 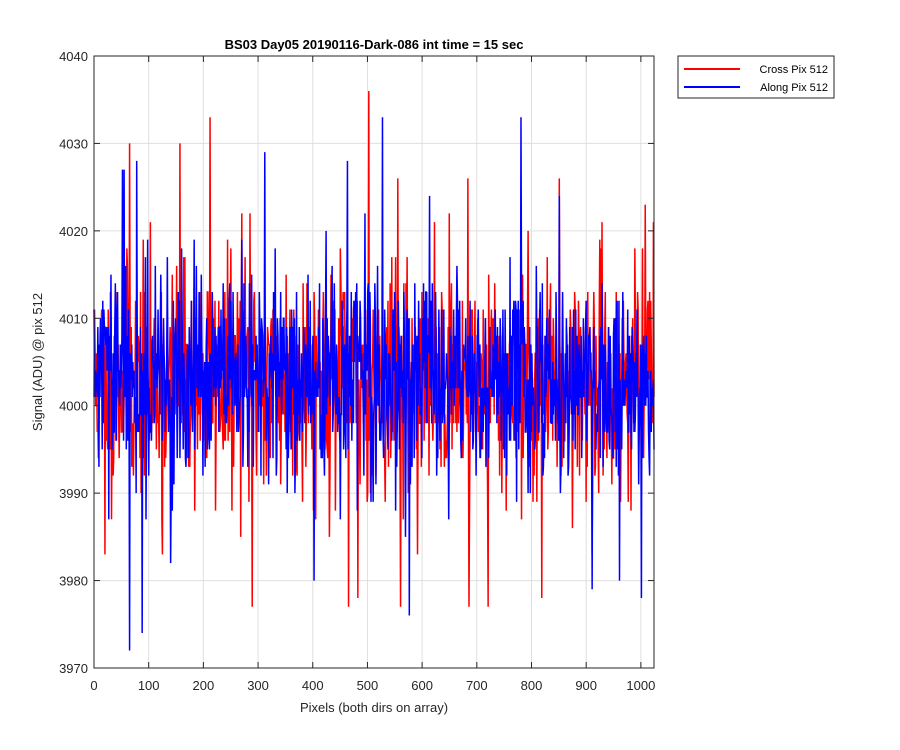 I want to click on x-tick-label: 800, so click(x=532, y=685).